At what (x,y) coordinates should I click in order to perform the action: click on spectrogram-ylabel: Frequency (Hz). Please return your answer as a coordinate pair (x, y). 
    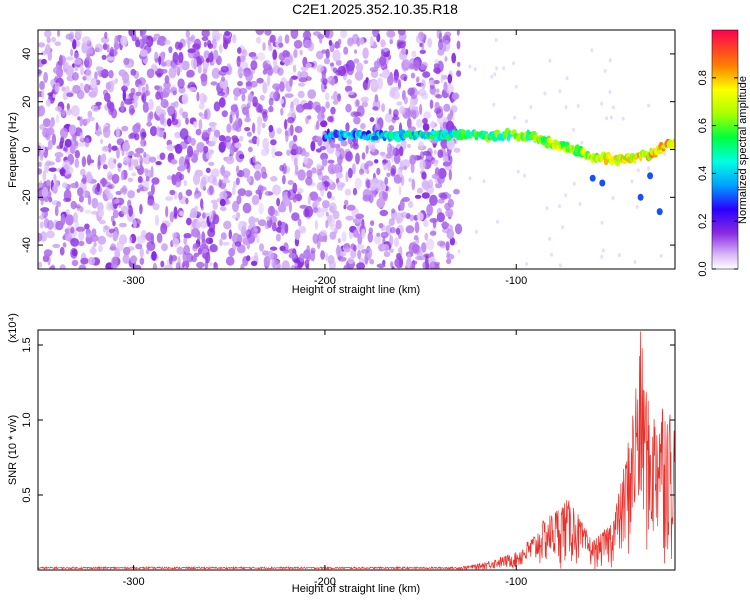
    Looking at the image, I should click on (13, 150).